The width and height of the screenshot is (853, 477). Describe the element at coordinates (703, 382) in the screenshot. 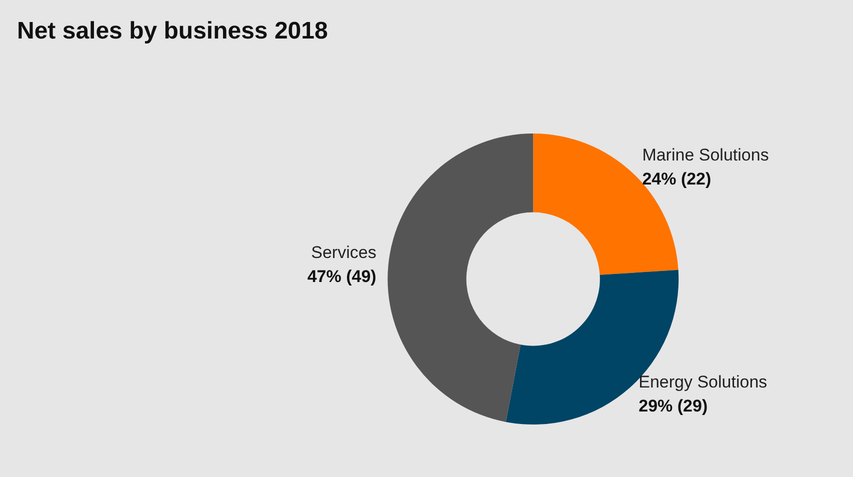

I see `slice-label: Energy Solutions` at that location.